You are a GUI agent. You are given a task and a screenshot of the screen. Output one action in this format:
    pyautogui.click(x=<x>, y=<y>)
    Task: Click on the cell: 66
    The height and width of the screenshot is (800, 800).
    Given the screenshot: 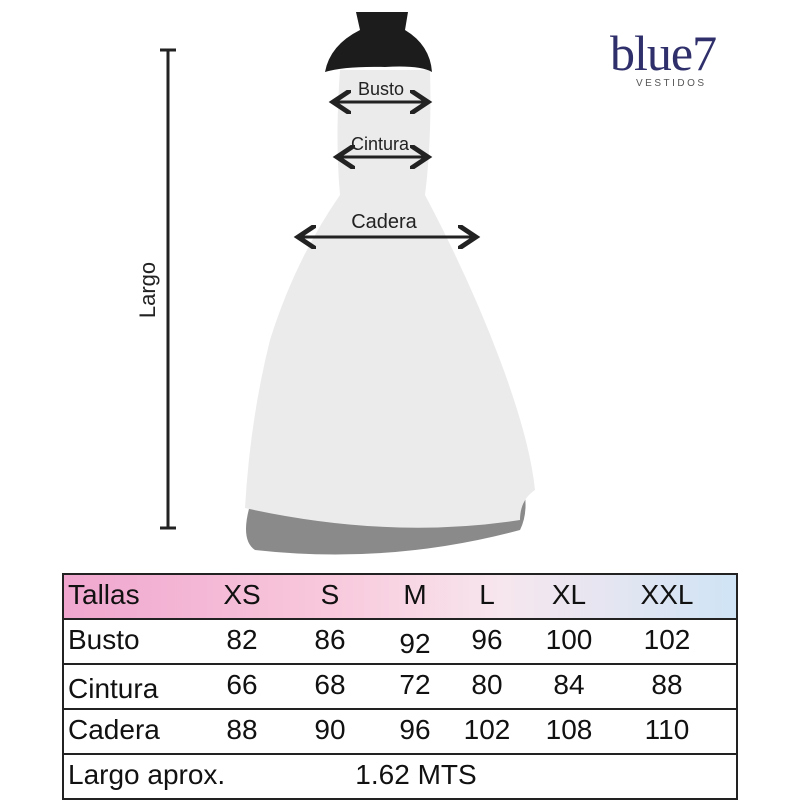 What is the action you would take?
    pyautogui.click(x=242, y=684)
    